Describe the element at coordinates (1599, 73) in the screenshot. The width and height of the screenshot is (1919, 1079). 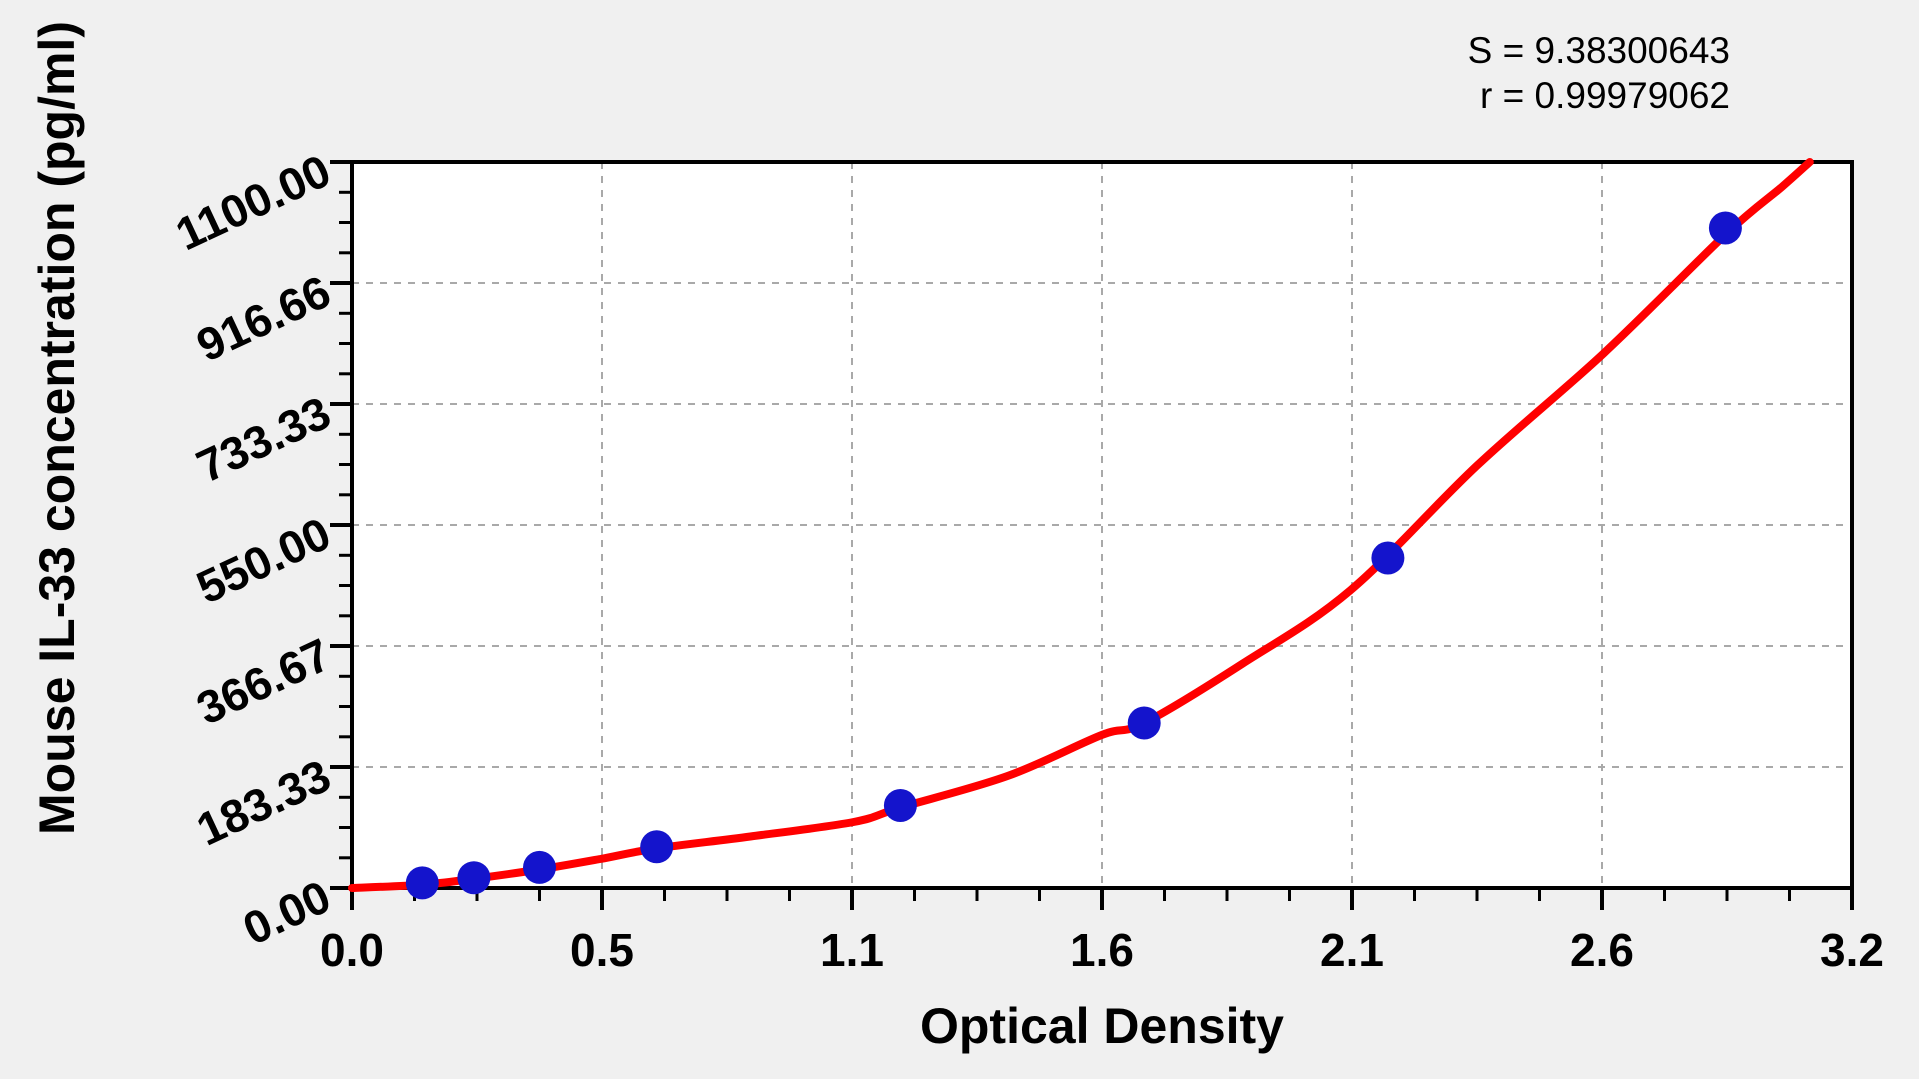
I see `fit-statistics: S = 9.38300643 r = 0.99979062` at that location.